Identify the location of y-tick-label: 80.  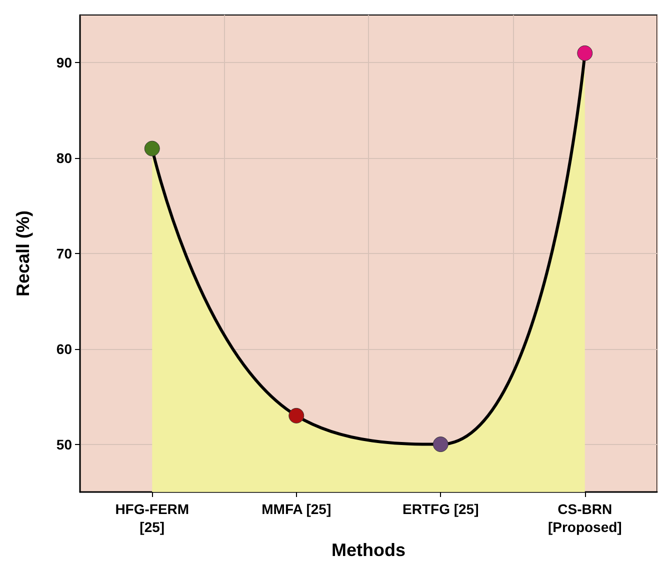
(64, 158).